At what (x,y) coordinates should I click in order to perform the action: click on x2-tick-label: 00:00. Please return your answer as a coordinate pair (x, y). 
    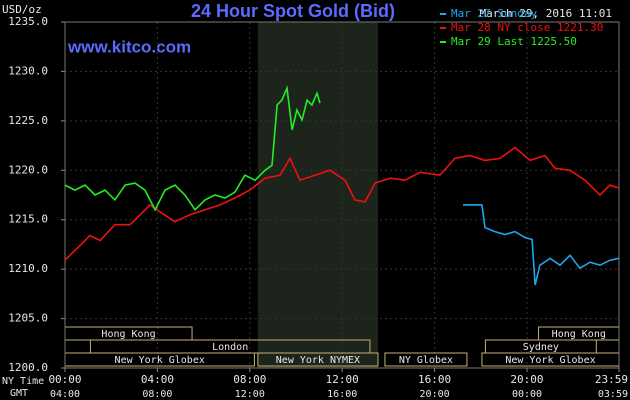
    Looking at the image, I should click on (527, 394).